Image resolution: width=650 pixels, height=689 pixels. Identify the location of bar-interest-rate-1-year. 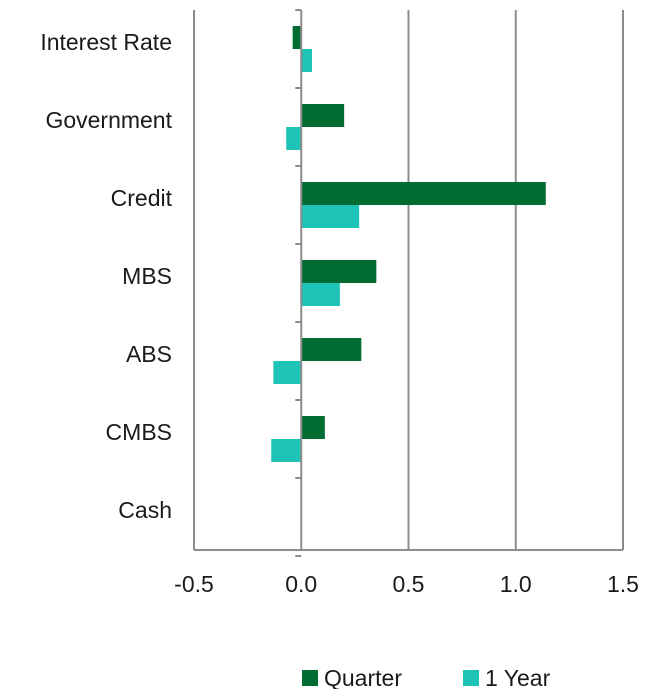
(306, 60).